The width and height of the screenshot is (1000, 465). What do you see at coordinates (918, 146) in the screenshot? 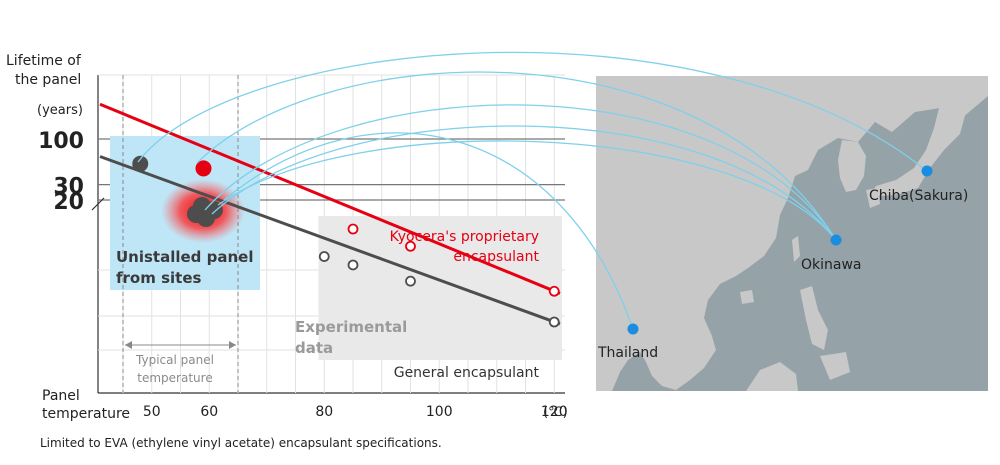
I see `map-land-japan` at bounding box center [918, 146].